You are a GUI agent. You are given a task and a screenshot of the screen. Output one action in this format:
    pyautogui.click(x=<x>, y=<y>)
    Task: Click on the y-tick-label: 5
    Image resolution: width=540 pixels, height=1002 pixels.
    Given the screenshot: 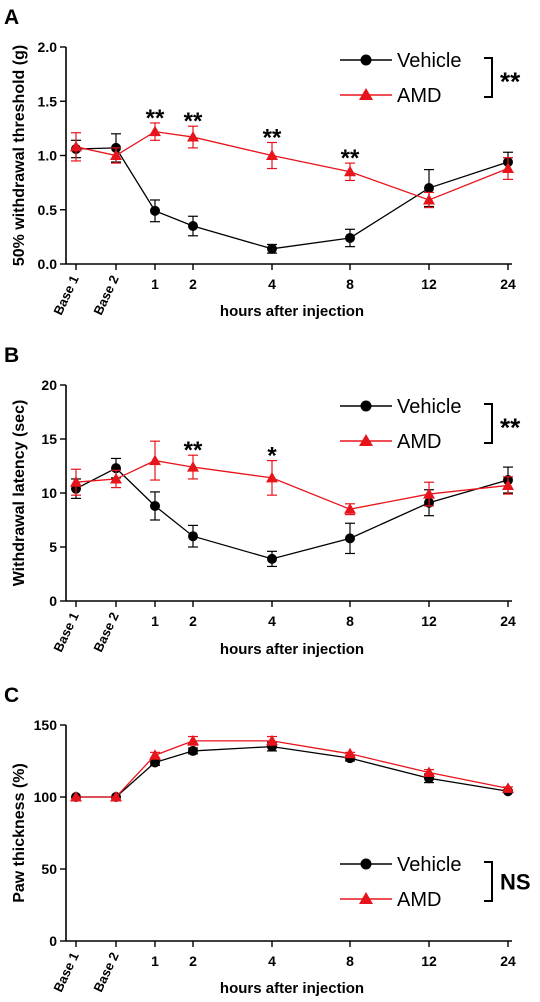 What is the action you would take?
    pyautogui.click(x=53, y=547)
    